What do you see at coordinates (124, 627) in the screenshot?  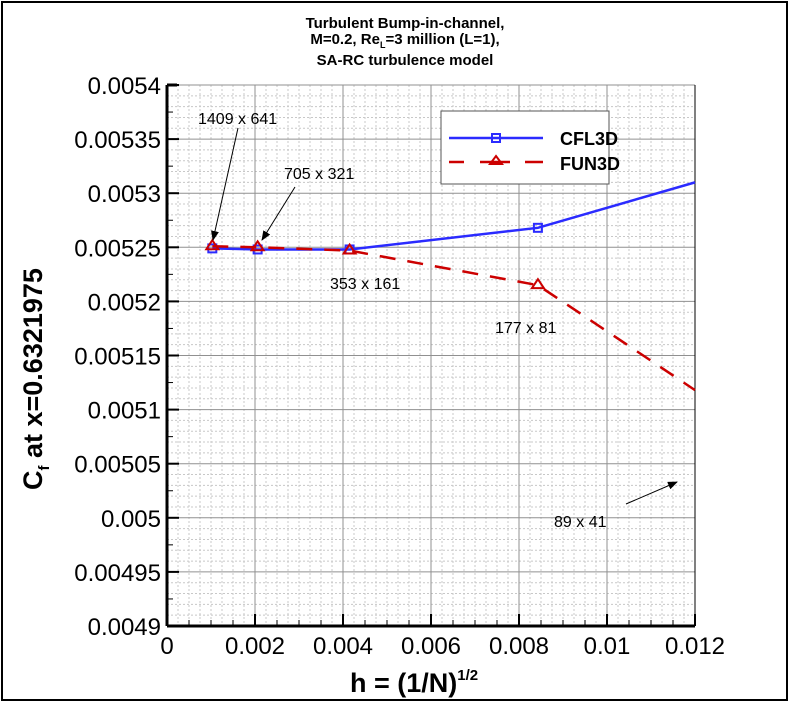 I see `y-tick-label: 0.0049` at bounding box center [124, 627].